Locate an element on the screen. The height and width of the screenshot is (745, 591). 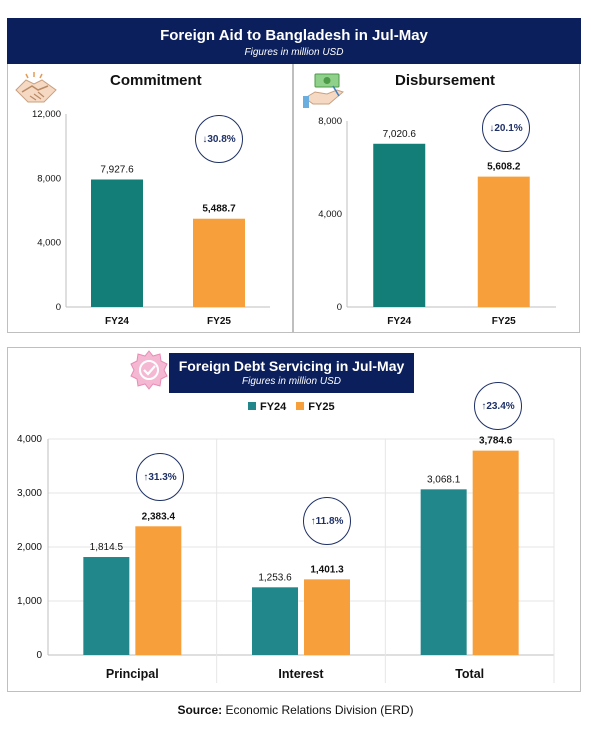
disbursement-value-label: 7,020.6 is located at coordinates (400, 134).